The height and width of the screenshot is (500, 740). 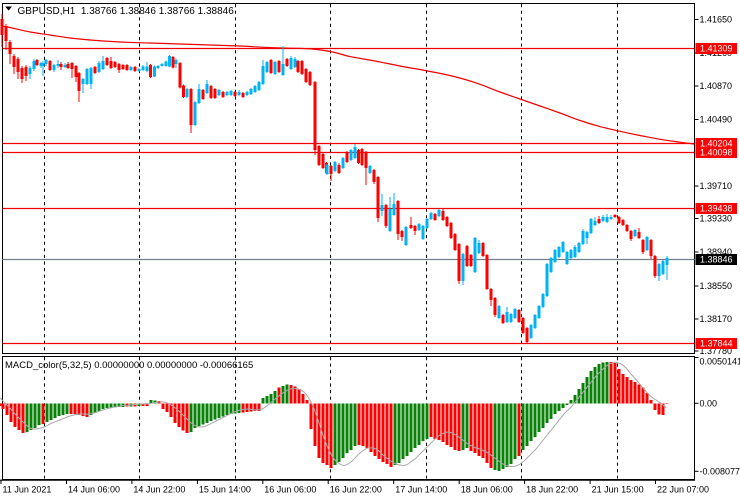 What do you see at coordinates (716, 219) in the screenshot?
I see `svg-text: 1.39330` at bounding box center [716, 219].